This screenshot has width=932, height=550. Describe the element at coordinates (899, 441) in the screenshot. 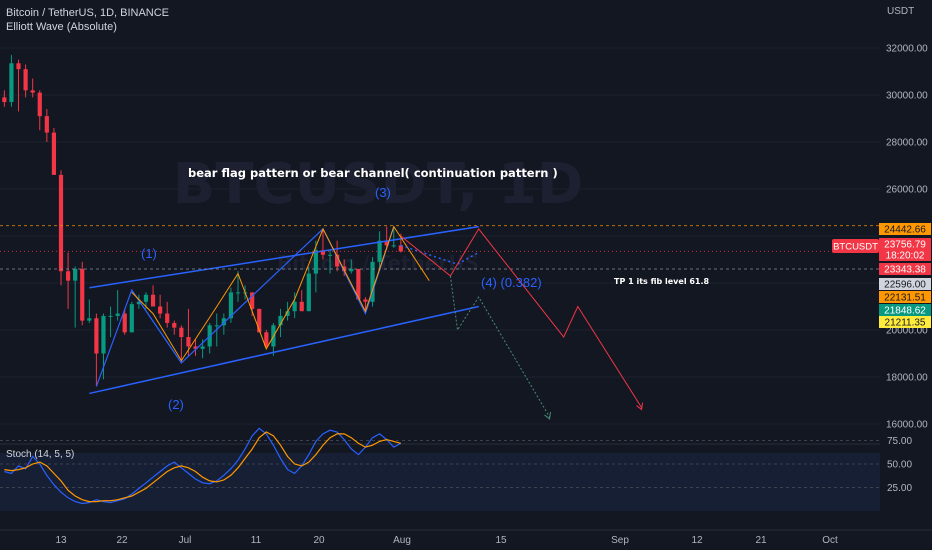

I see `stoch-tick-label: 75.00` at that location.